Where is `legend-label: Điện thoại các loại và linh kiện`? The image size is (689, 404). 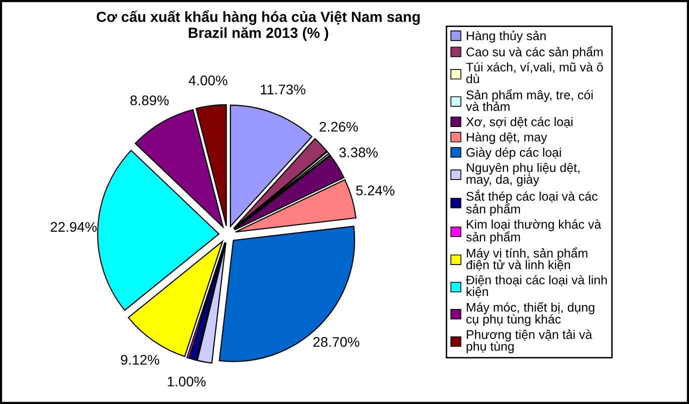 legend-label: Điện thoại các loại và linh kiện is located at coordinates (536, 286).